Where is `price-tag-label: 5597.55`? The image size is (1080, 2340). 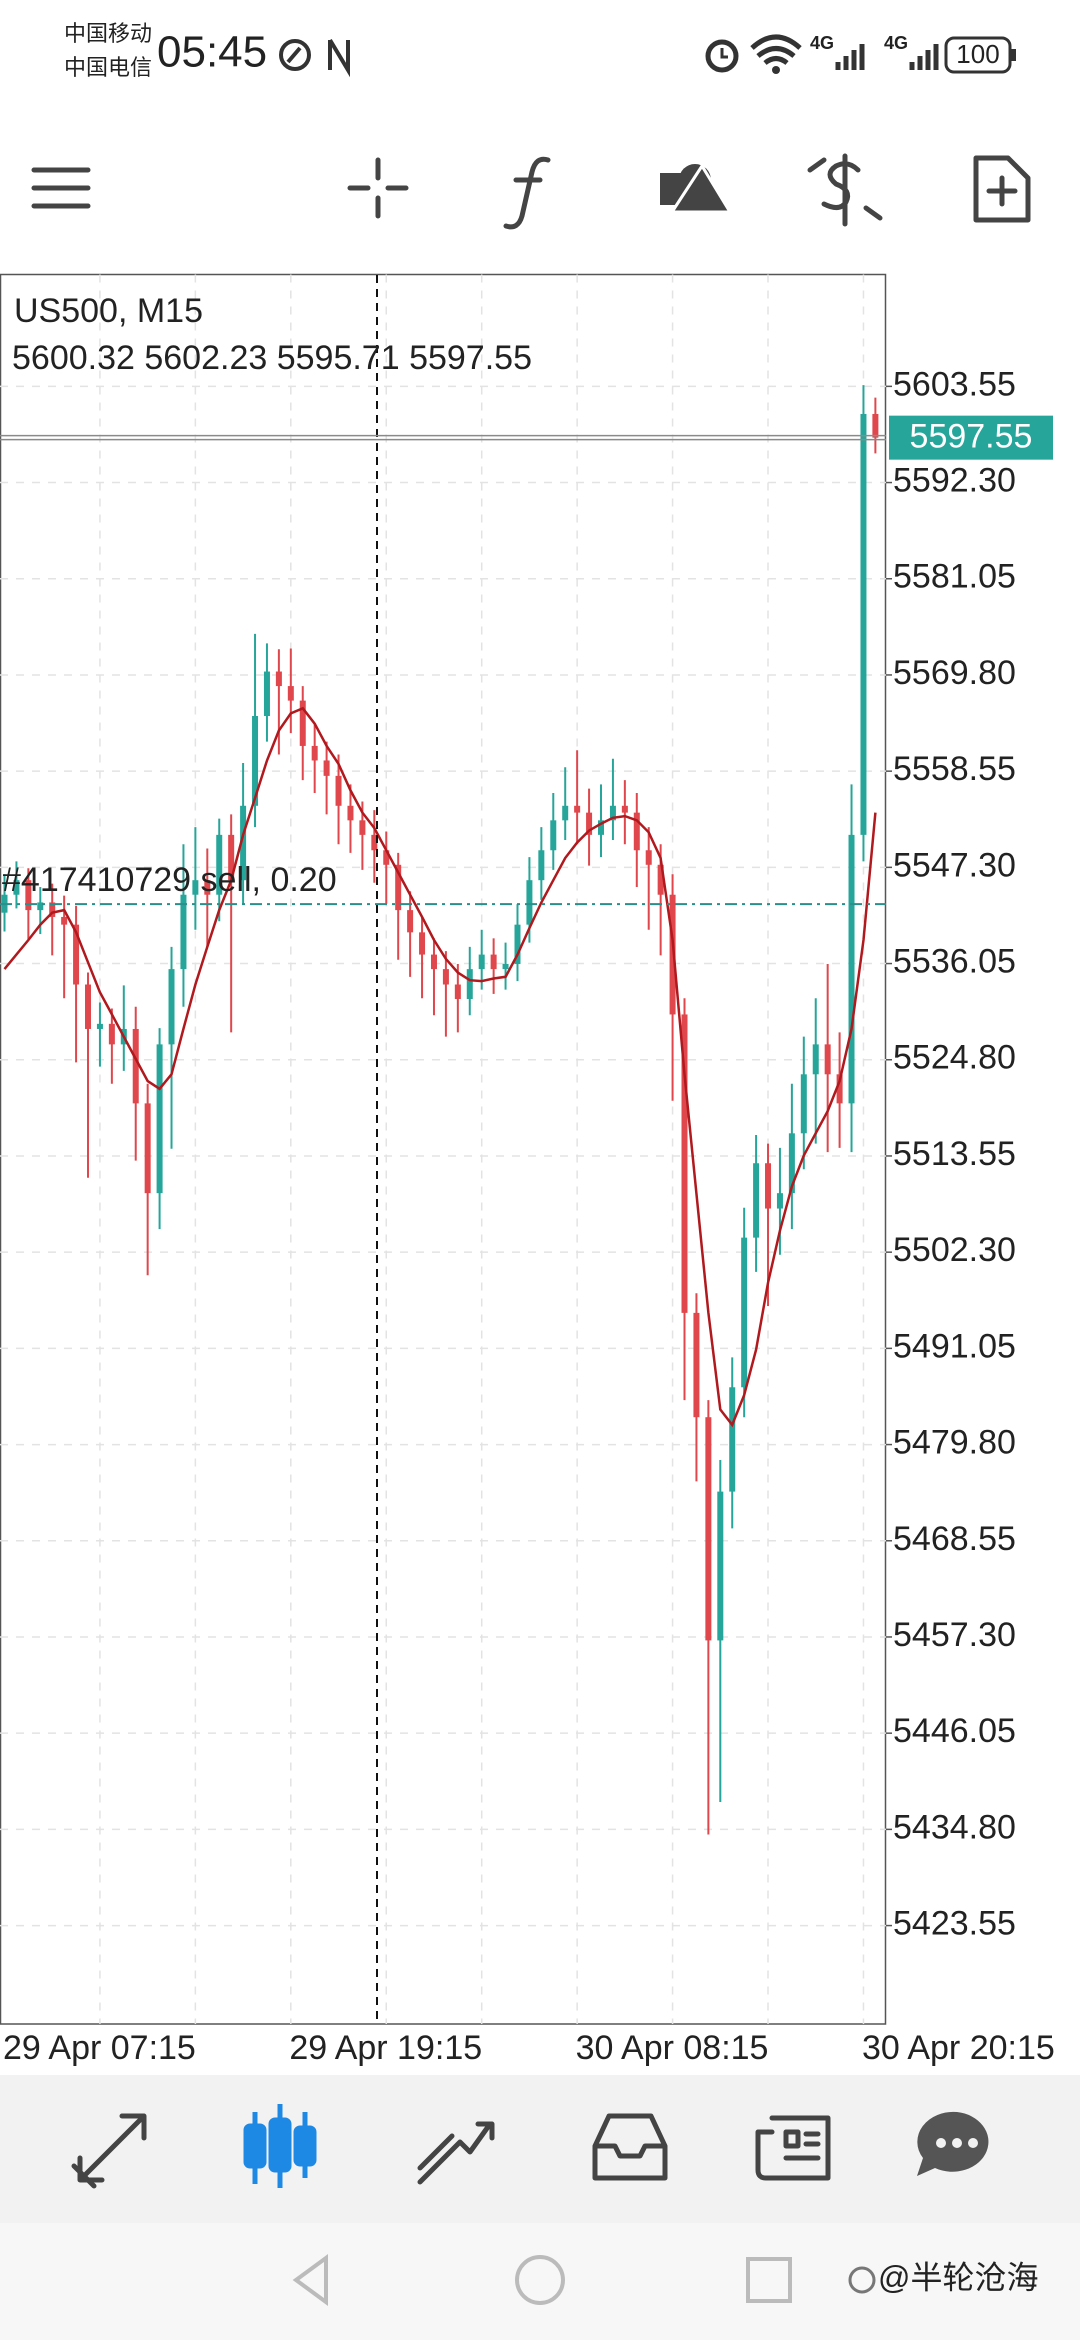 price-tag-label: 5597.55 is located at coordinates (971, 437).